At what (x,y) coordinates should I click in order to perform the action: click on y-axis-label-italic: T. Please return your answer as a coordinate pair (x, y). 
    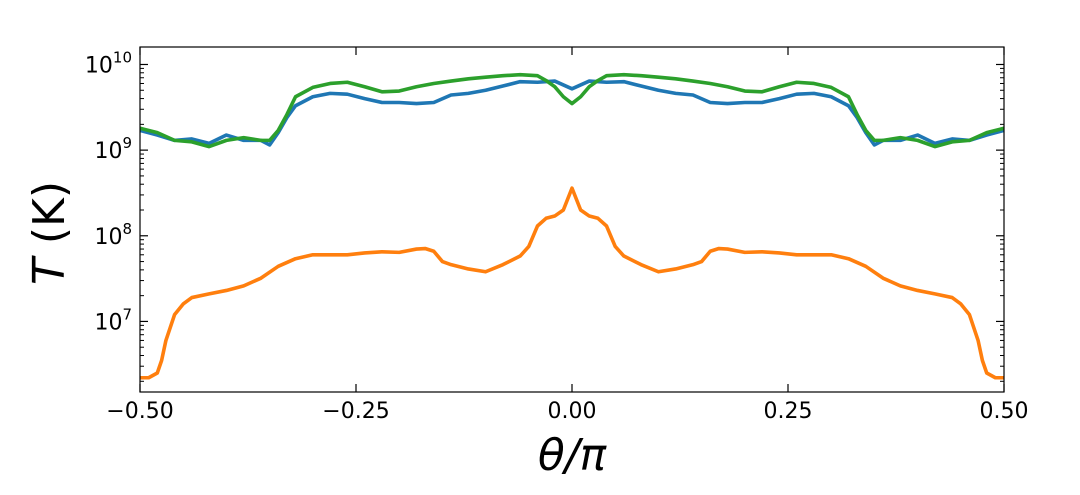
    Looking at the image, I should click on (49, 270).